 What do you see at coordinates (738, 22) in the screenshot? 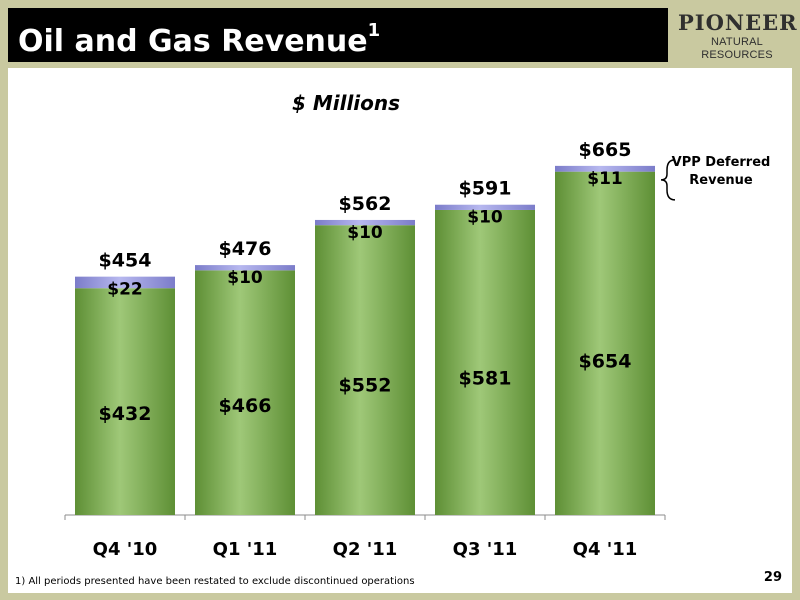
I see `logo-name: PIONEER` at bounding box center [738, 22].